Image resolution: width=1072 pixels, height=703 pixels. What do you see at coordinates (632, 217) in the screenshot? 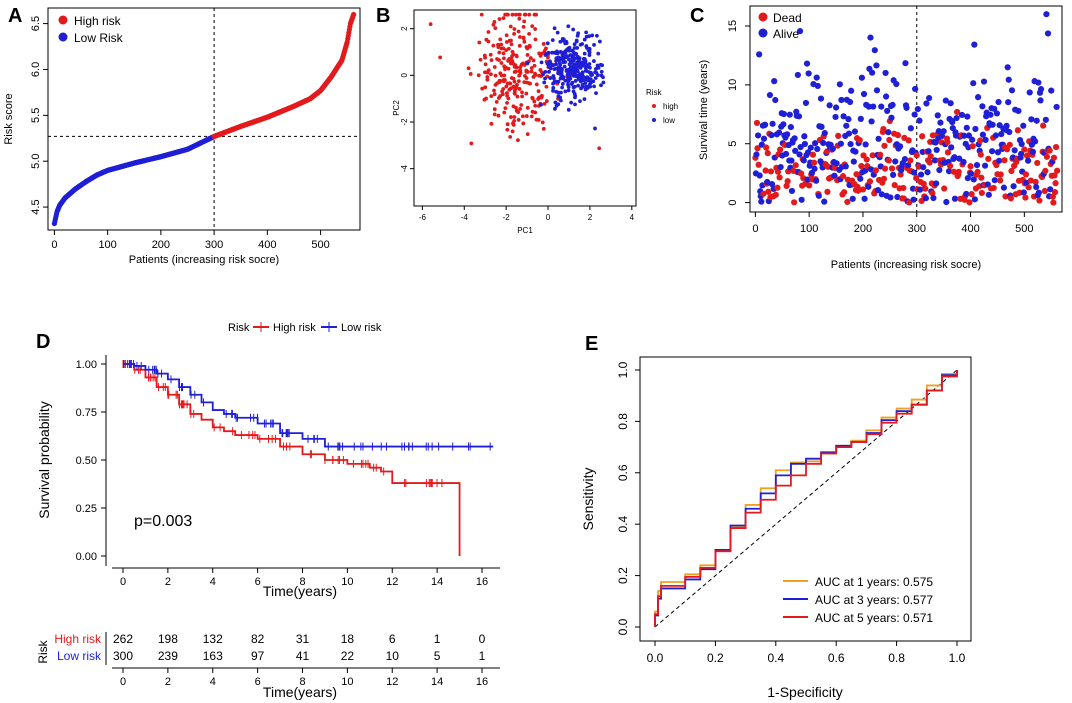
I see `panel-b-xtick-label: 4` at bounding box center [632, 217].